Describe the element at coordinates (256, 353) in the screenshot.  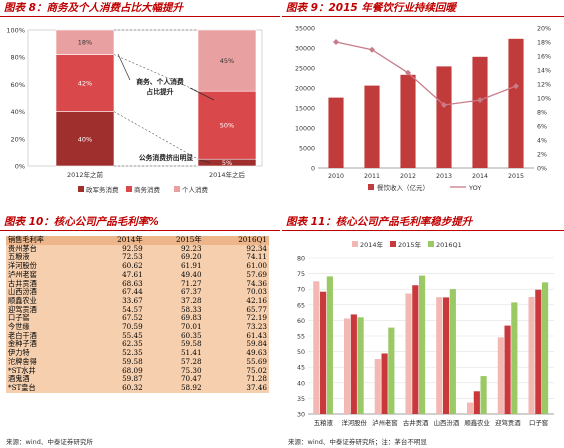
I see `margin-value-cell: 49.63` at that location.